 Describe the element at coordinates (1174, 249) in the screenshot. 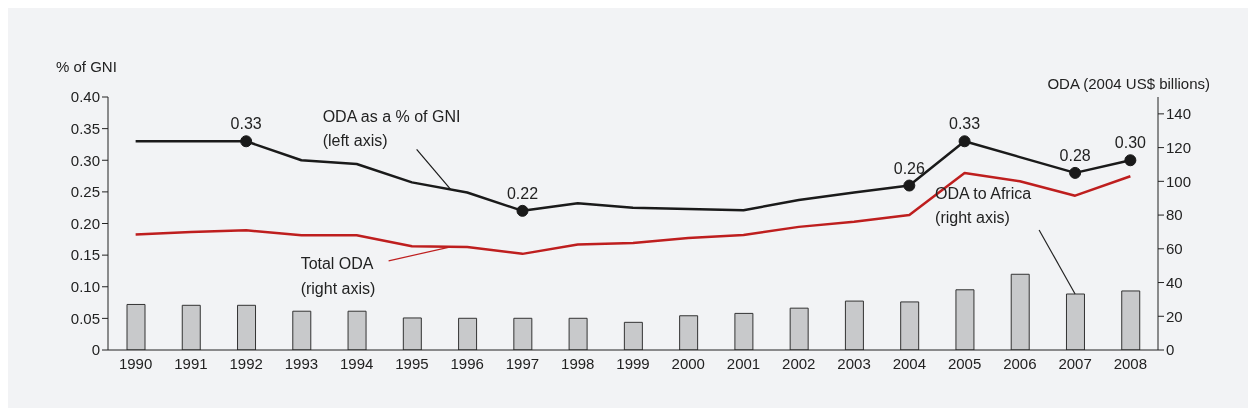

I see `y2-tick-label: 60` at that location.